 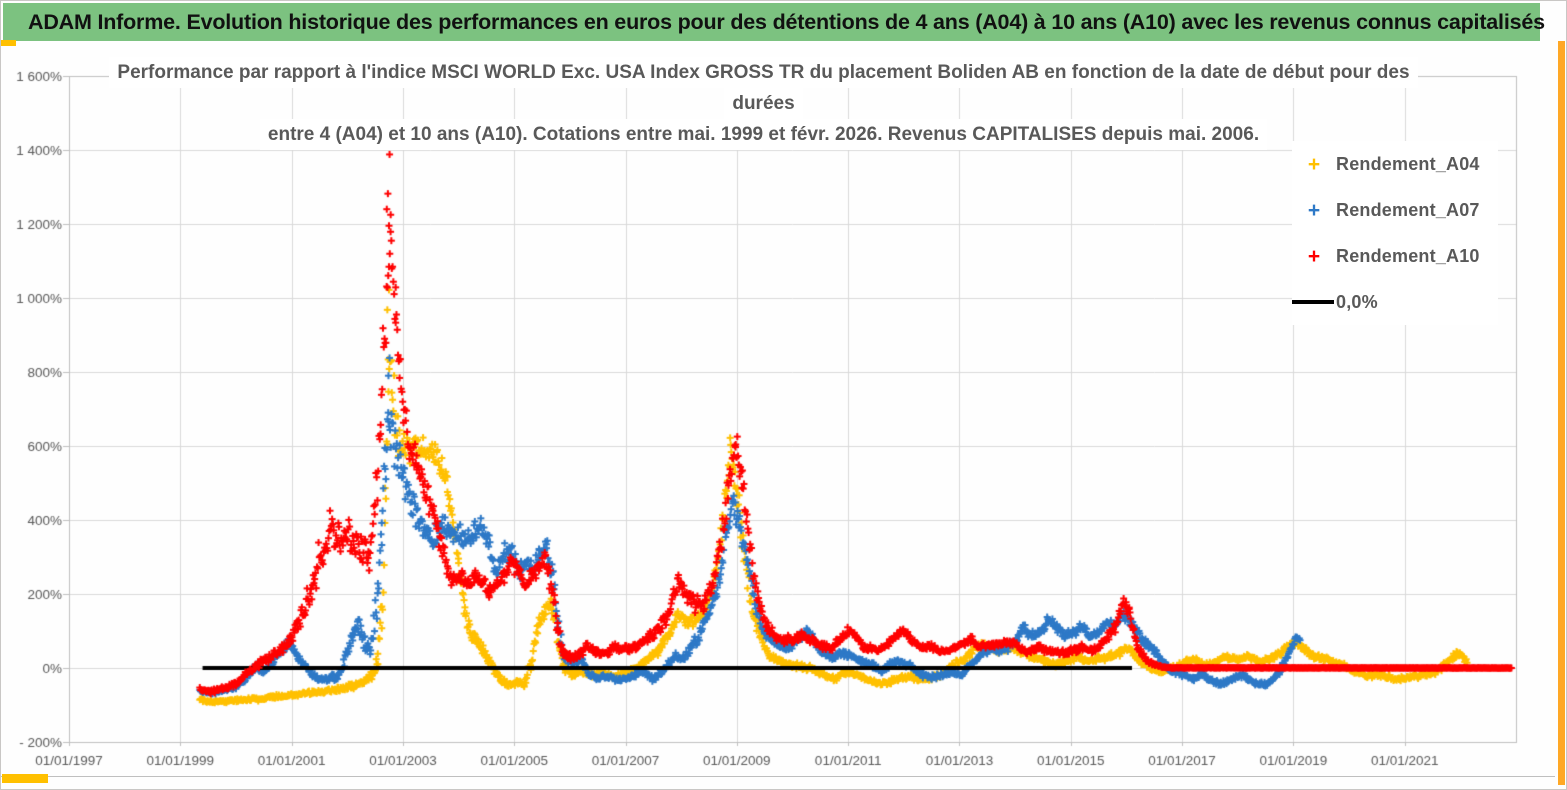 I want to click on legend-item-rendement-a04: + Rendement_A04, so click(x=1395, y=164).